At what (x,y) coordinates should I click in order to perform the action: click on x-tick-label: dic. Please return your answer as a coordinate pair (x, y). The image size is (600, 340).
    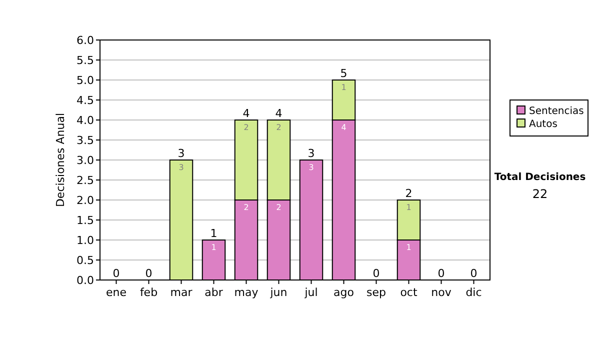
    Looking at the image, I should click on (474, 292).